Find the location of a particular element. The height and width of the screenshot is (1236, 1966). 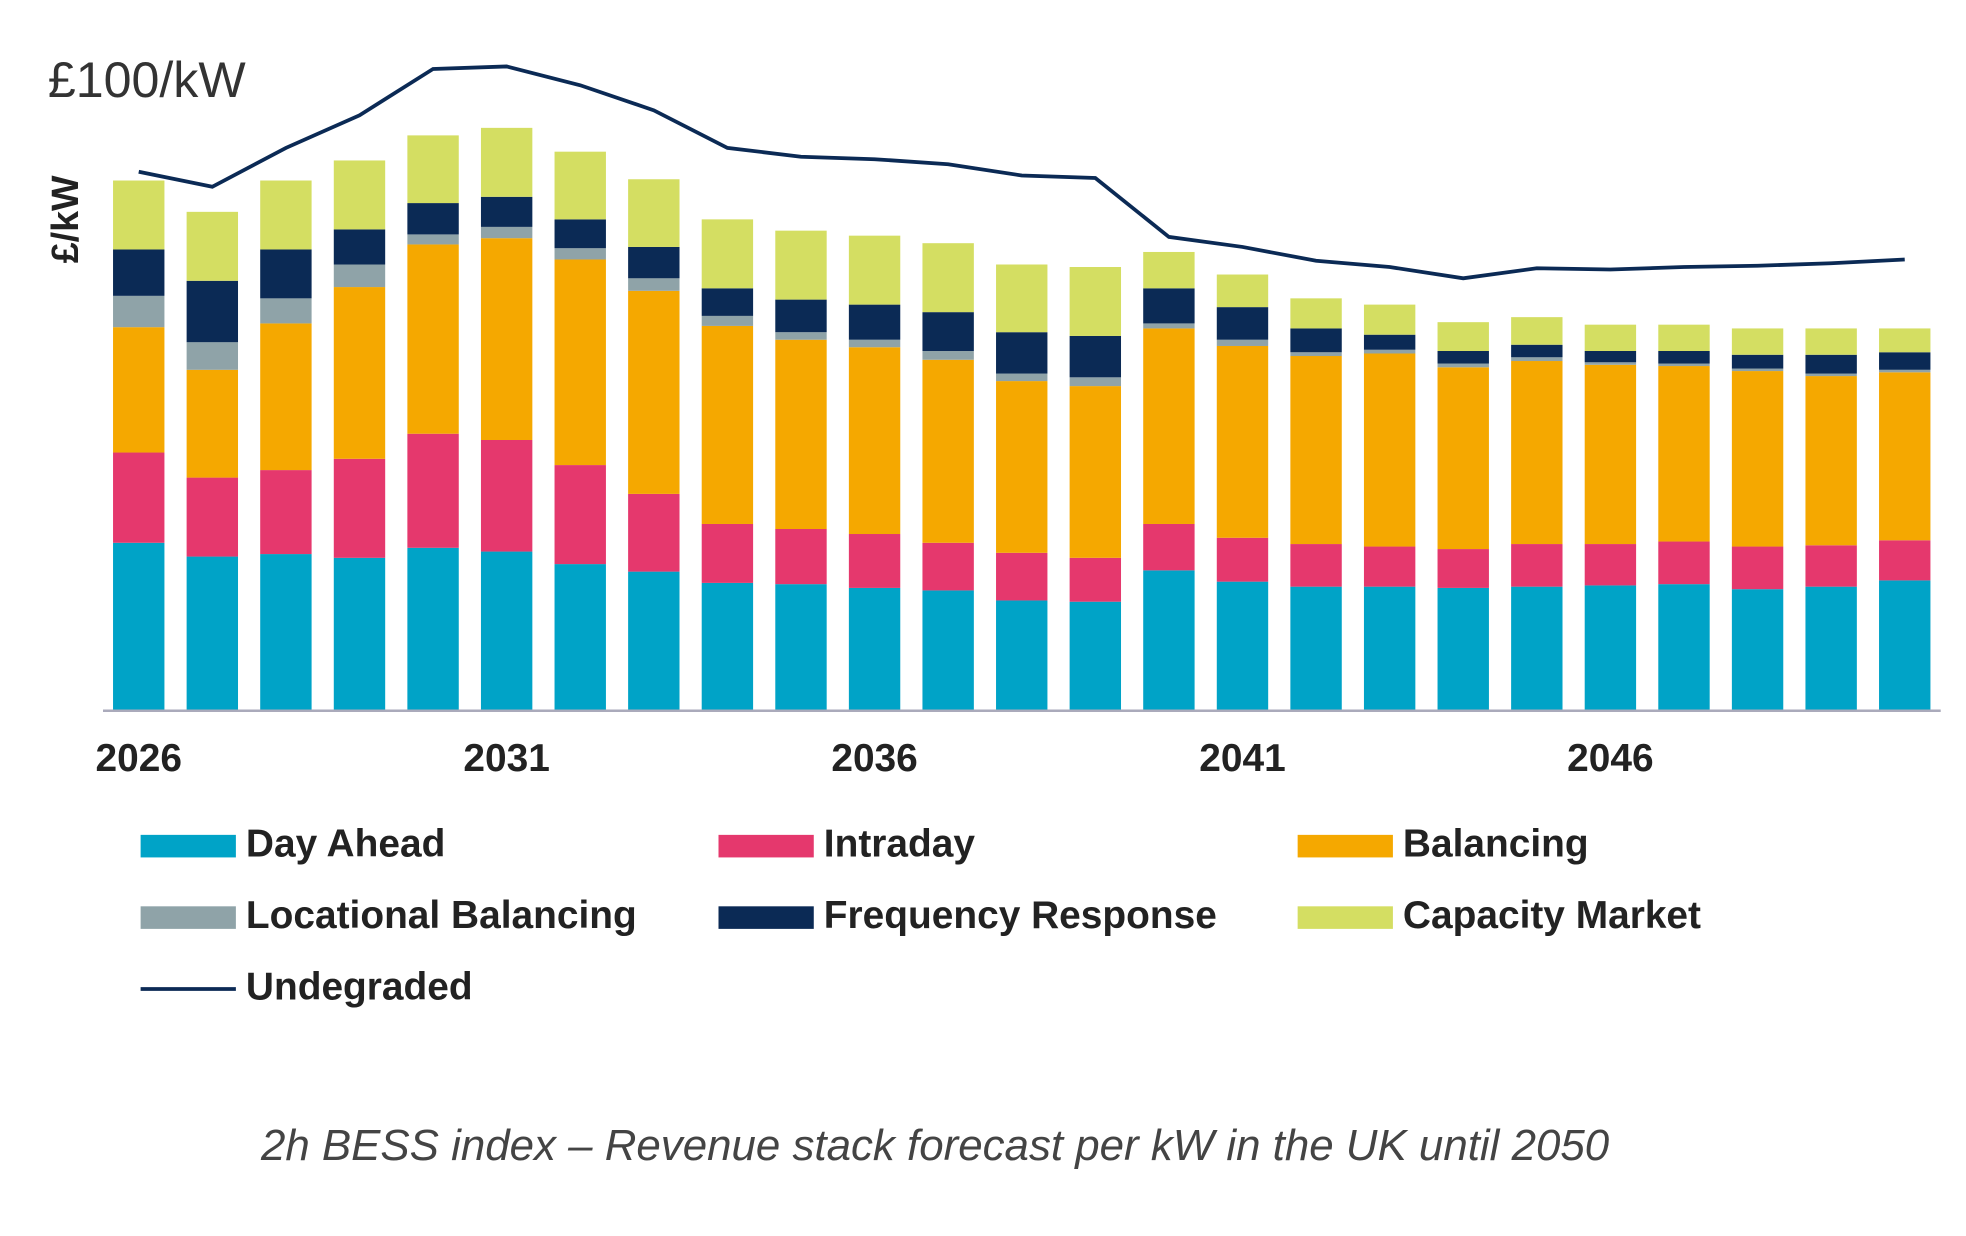

legend-label: Locational Balancing is located at coordinates (441, 915).